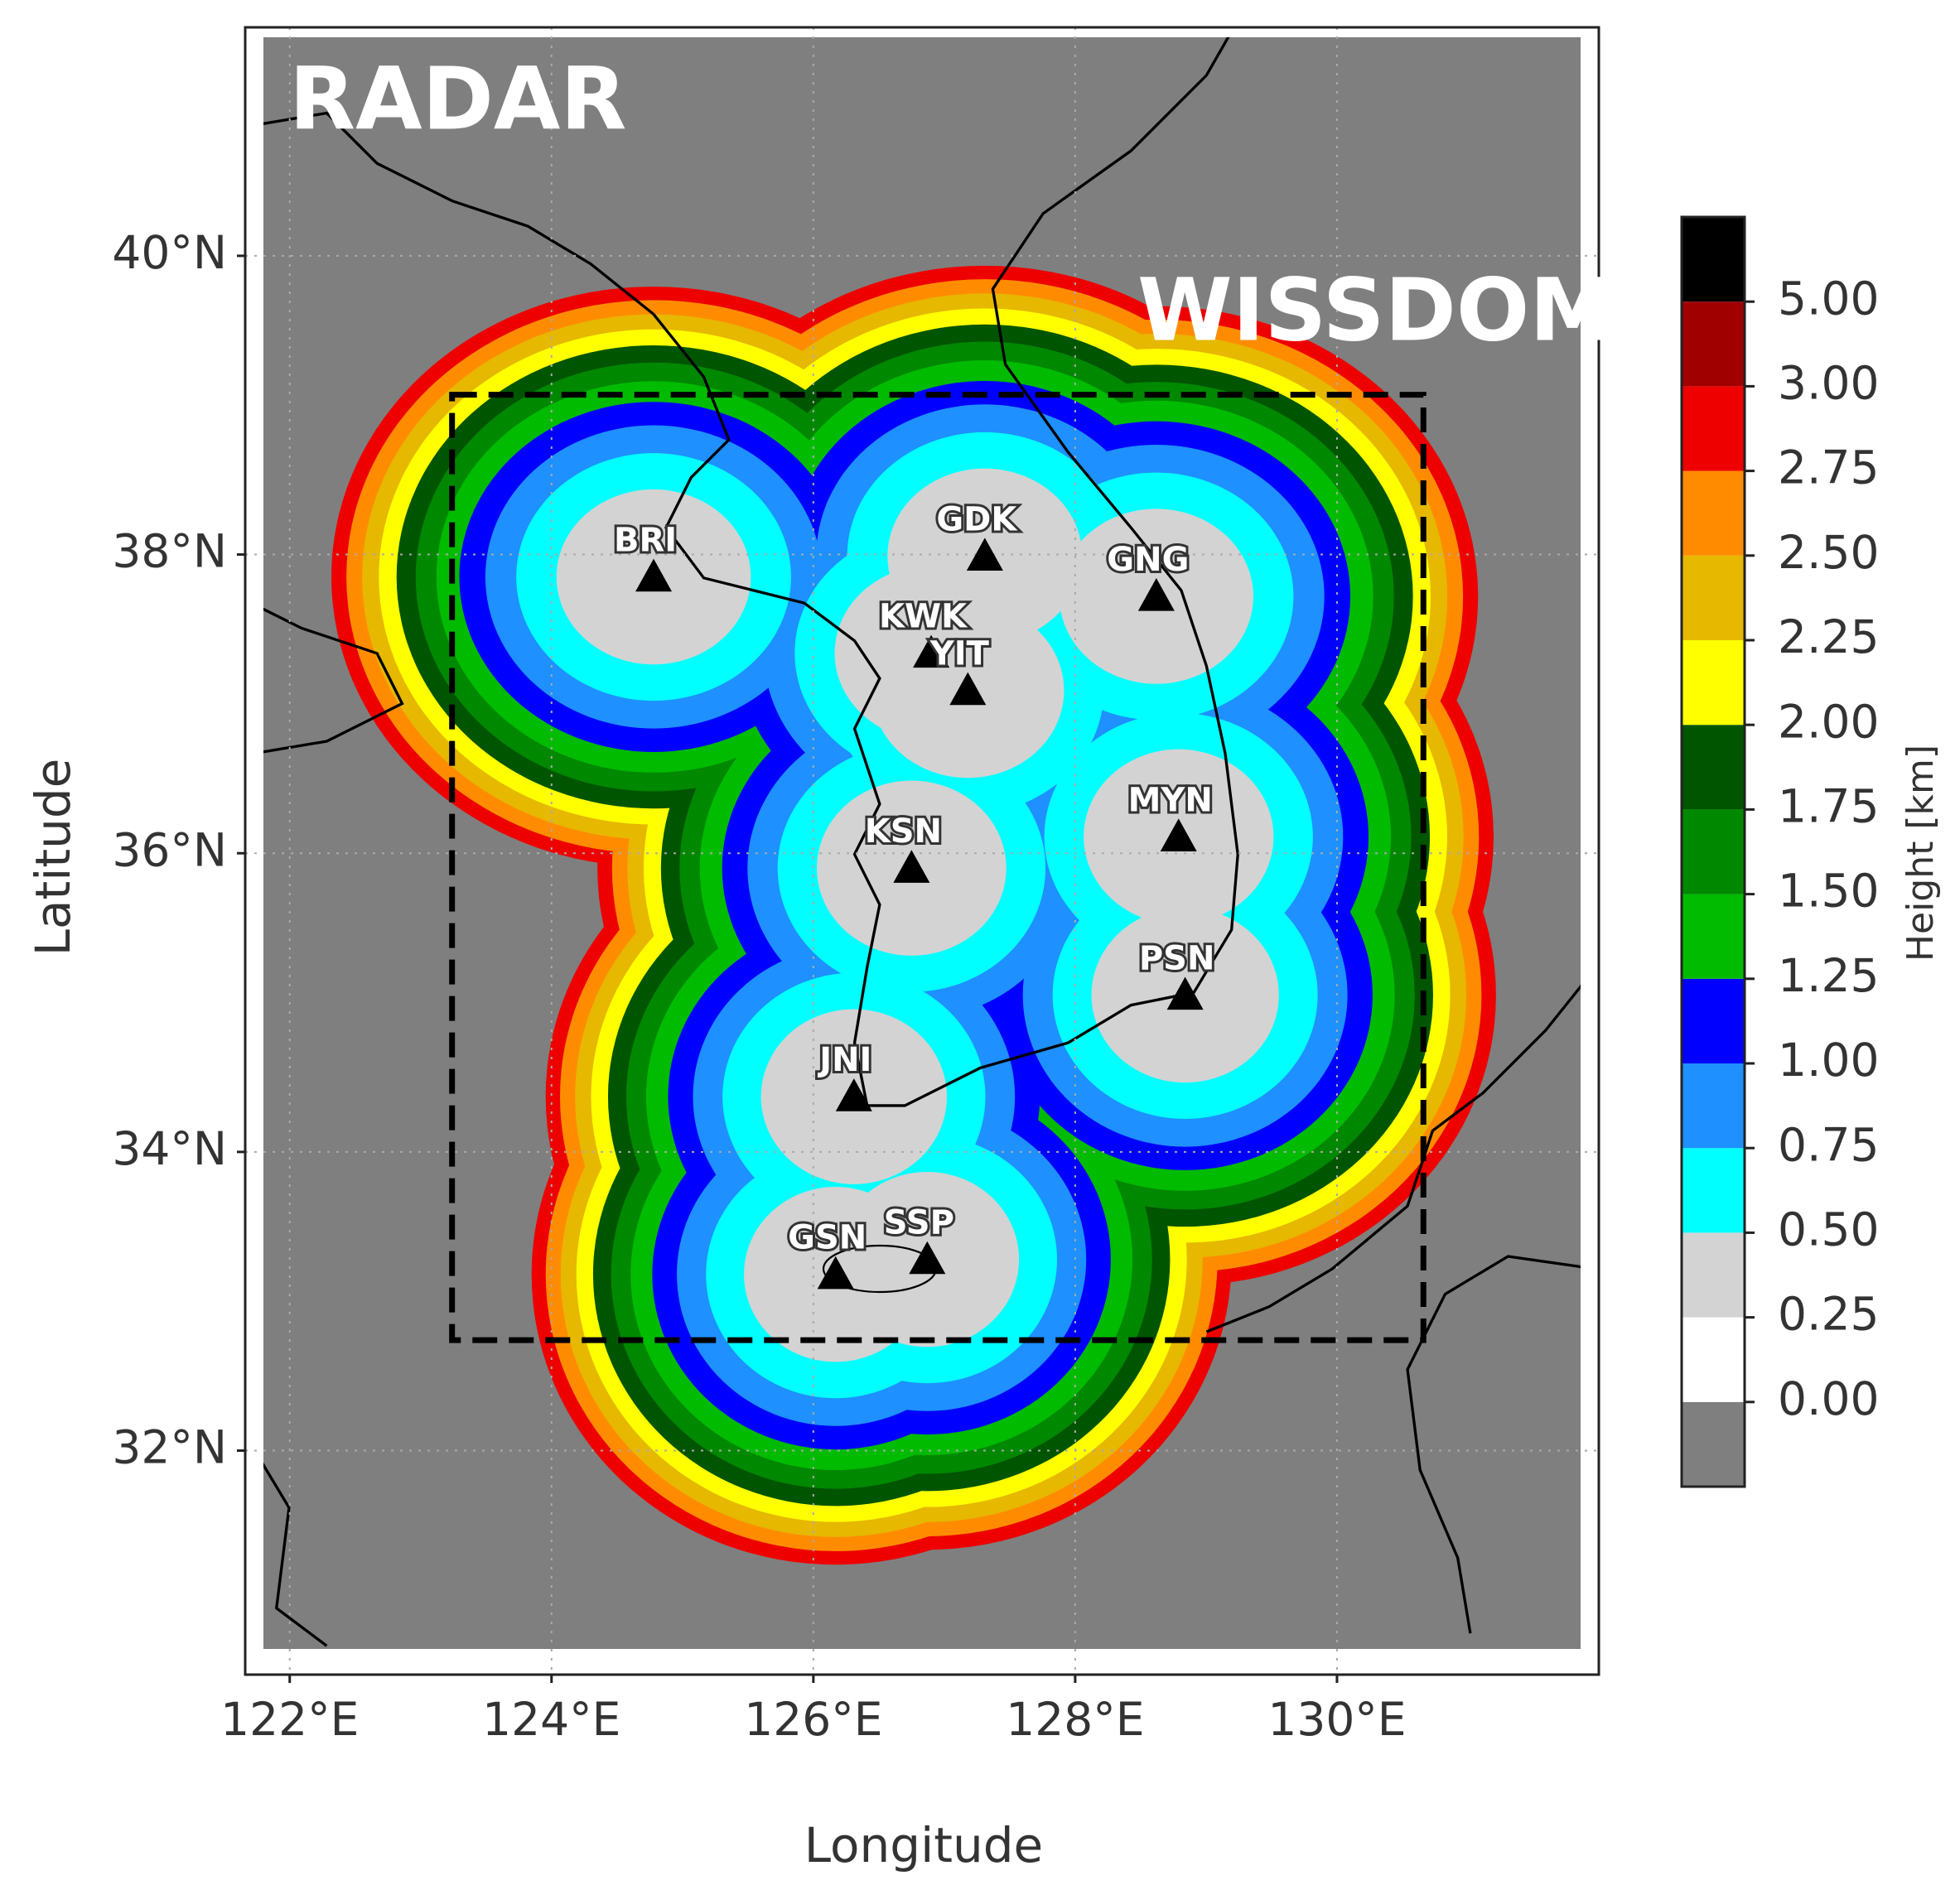 This screenshot has height=1885, width=1960. What do you see at coordinates (1177, 959) in the screenshot?
I see `station-label: PSN` at bounding box center [1177, 959].